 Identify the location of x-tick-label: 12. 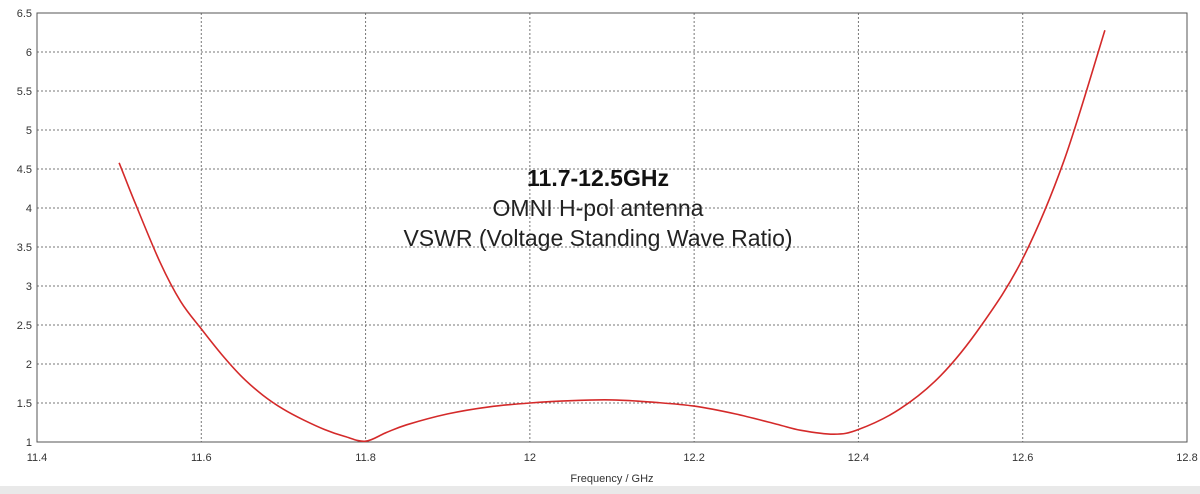
(530, 458).